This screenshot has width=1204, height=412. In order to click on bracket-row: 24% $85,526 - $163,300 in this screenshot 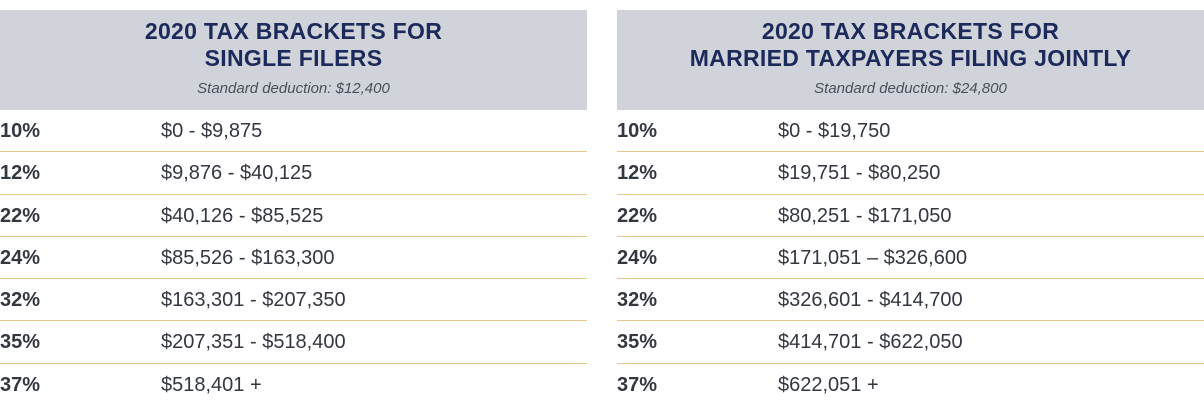, I will do `click(293, 258)`.